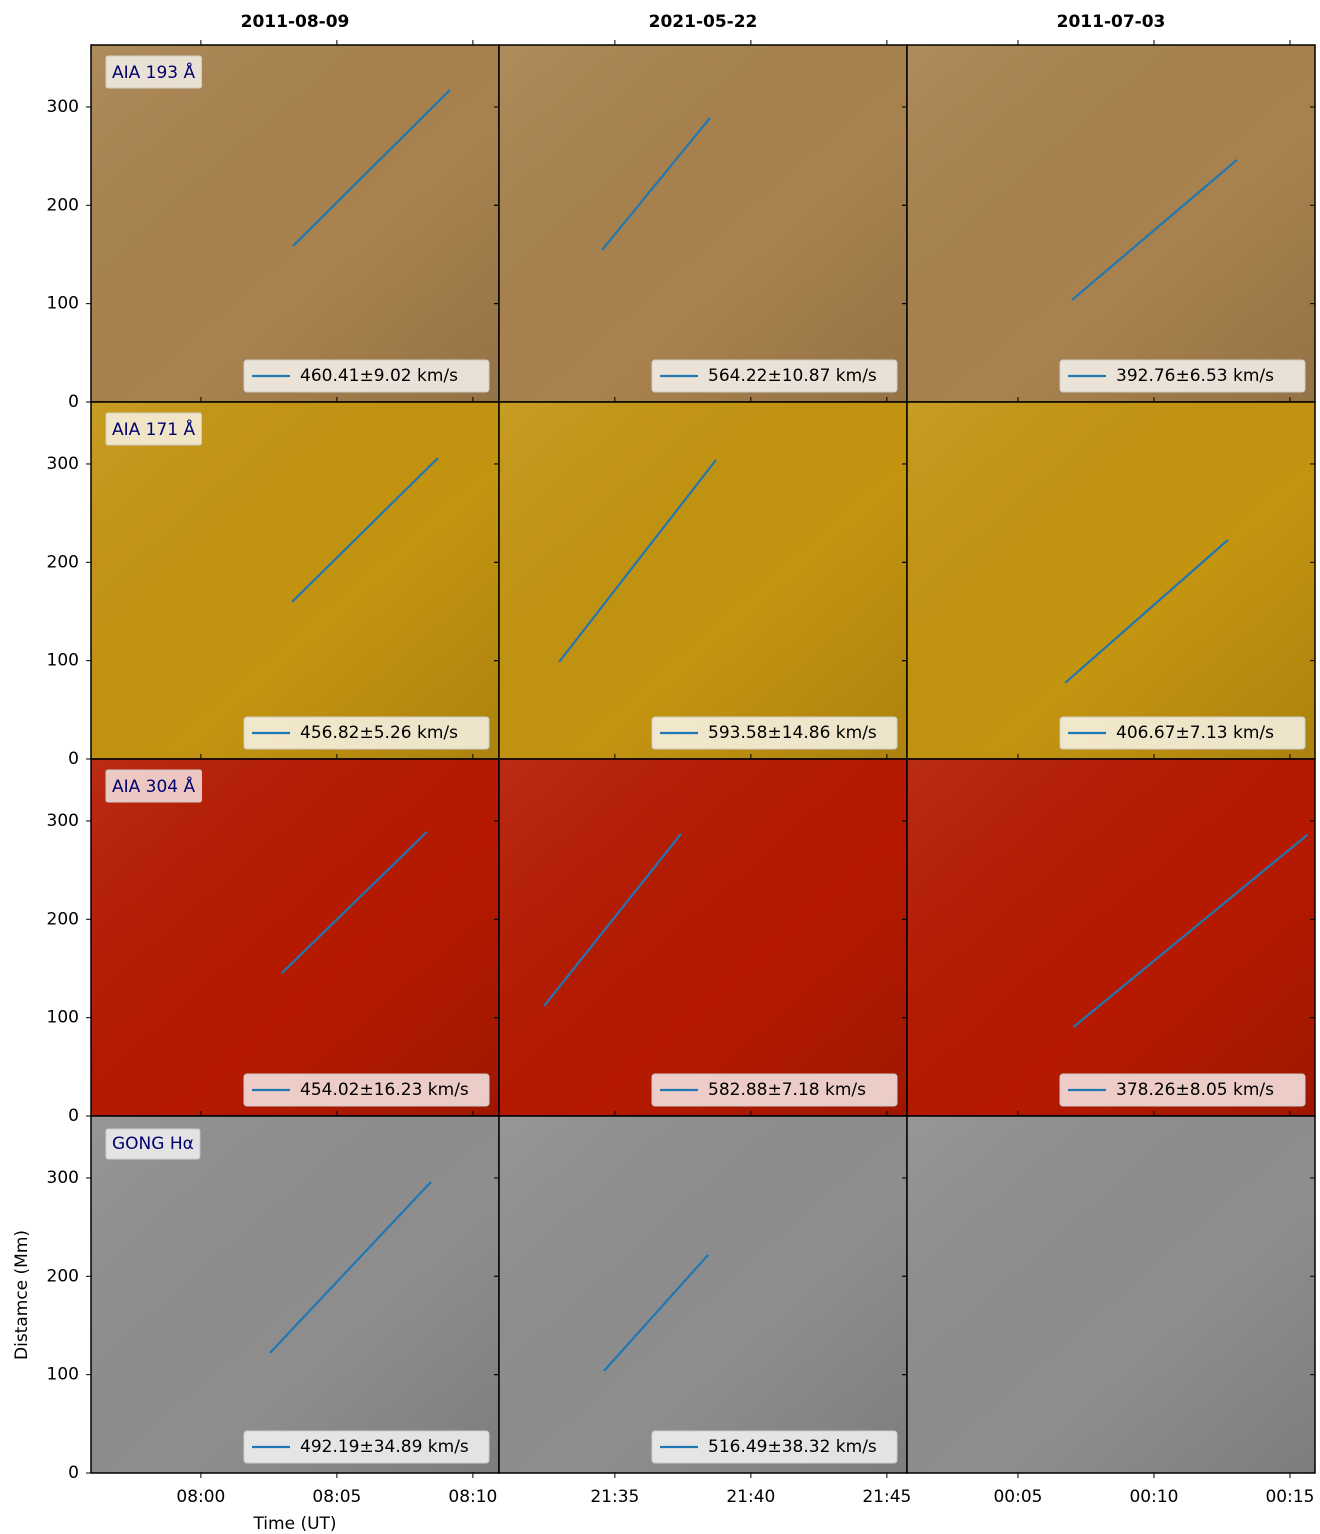 The width and height of the screenshot is (1320, 1534). Describe the element at coordinates (1153, 1497) in the screenshot. I see `x-tick-label: 00:10` at that location.